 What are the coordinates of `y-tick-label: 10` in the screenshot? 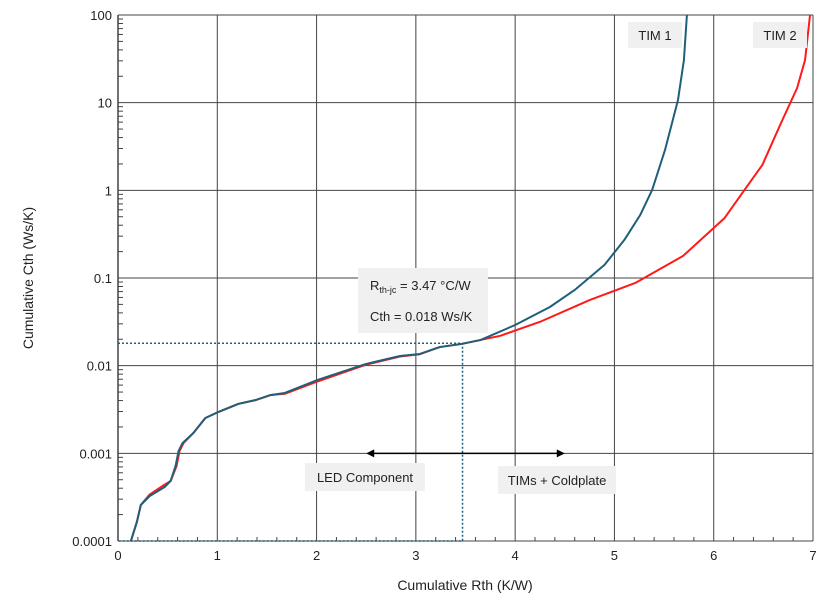 It's located at (105, 103).